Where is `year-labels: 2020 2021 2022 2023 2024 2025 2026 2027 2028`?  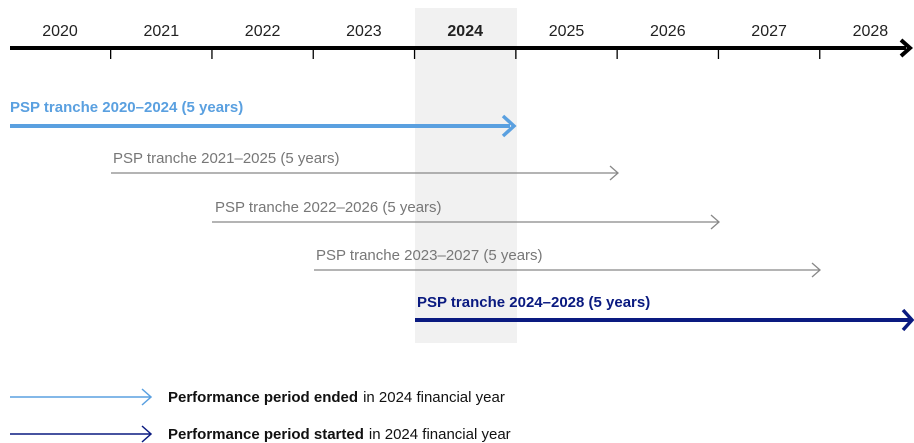 year-labels: 2020 2021 2022 2023 2024 2025 2026 2027 2028 is located at coordinates (465, 31).